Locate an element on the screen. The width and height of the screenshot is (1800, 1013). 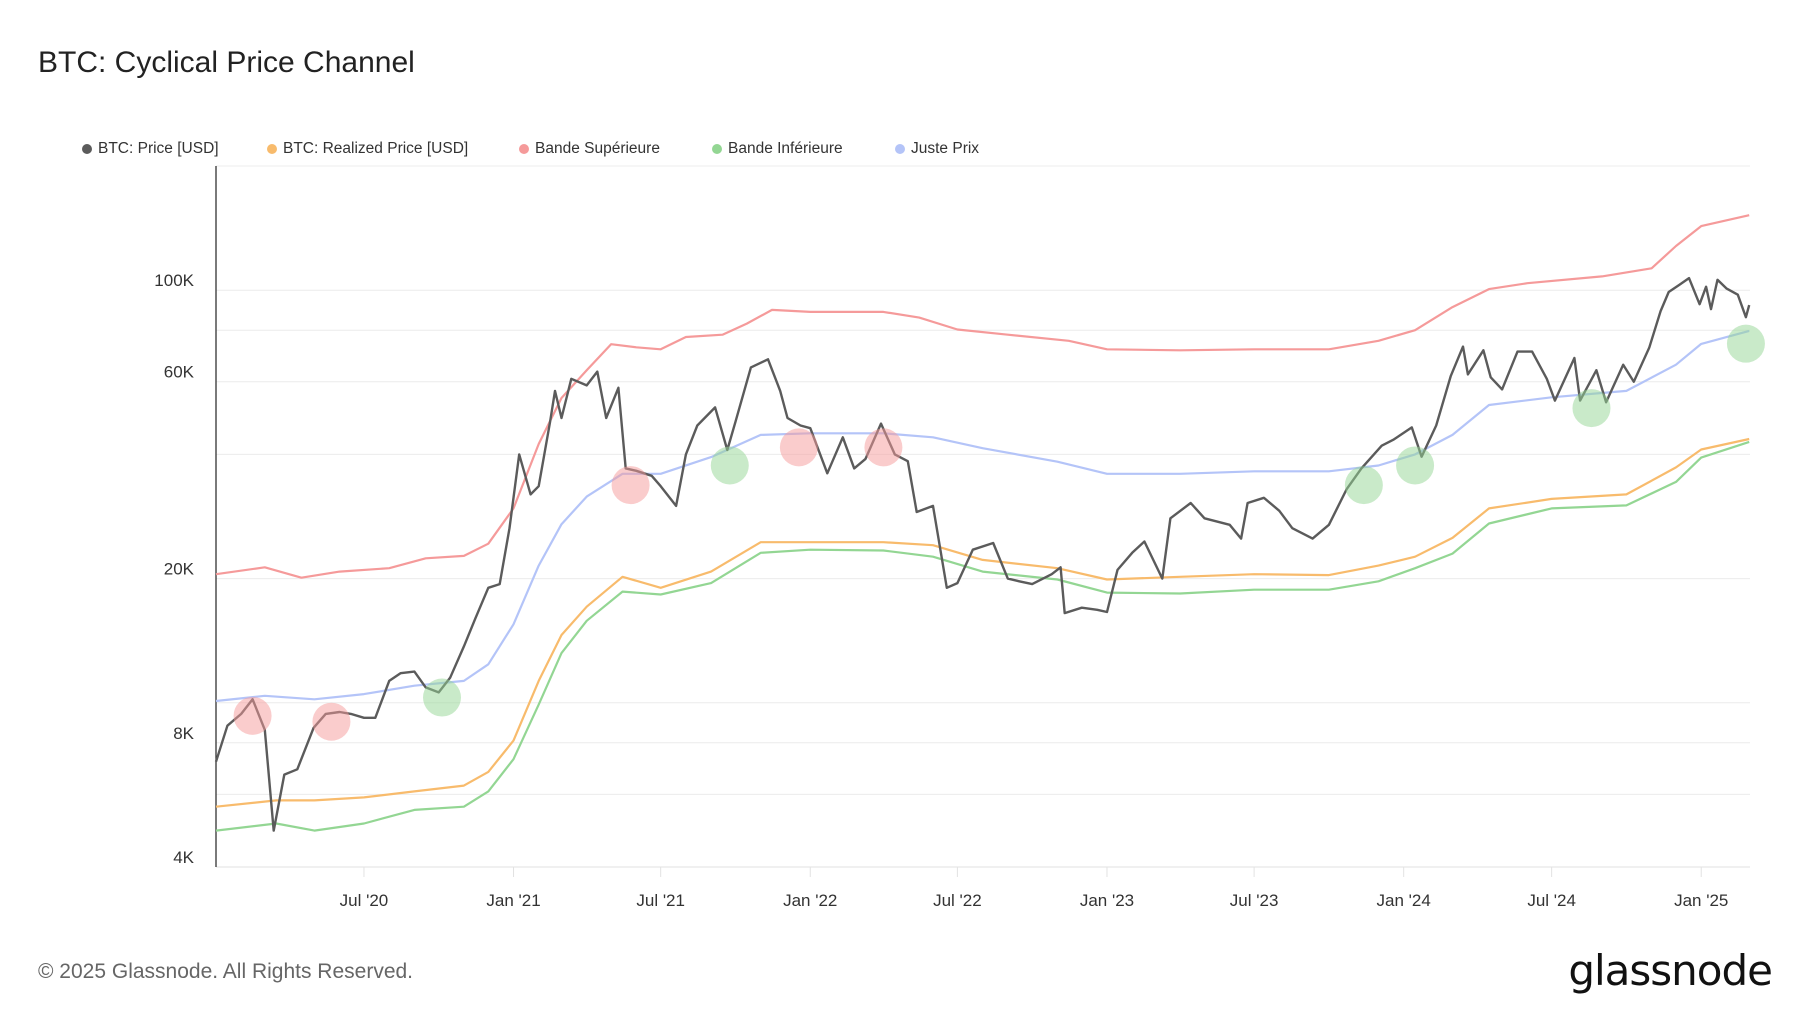
legend-item-lower-band: Bande Inférieure is located at coordinates (777, 149).